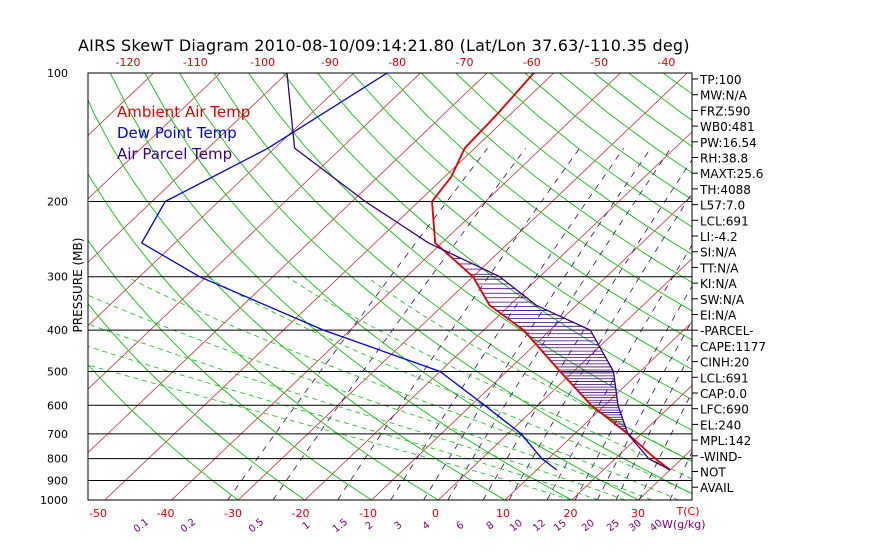  I want to click on mixing-ratio-tick-label: 12, so click(539, 526).